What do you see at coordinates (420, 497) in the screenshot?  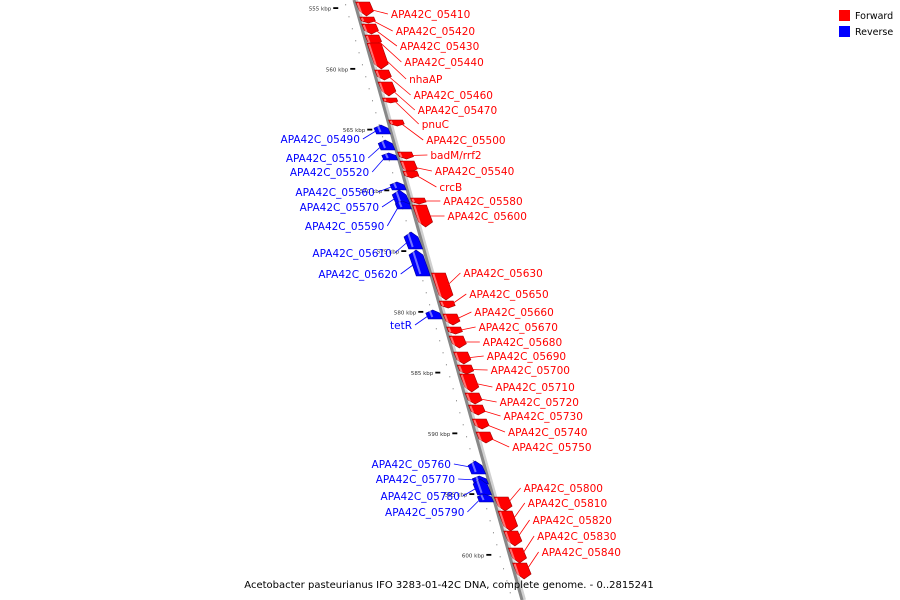 I see `gene-label: APA42C_05780` at bounding box center [420, 497].